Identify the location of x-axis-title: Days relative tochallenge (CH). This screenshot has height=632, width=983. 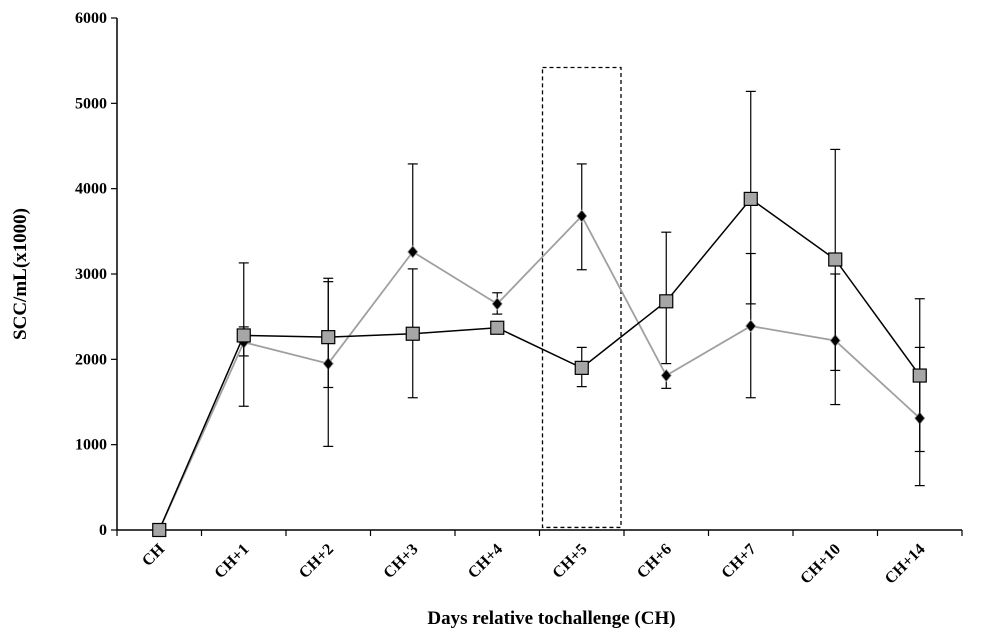
(551, 618).